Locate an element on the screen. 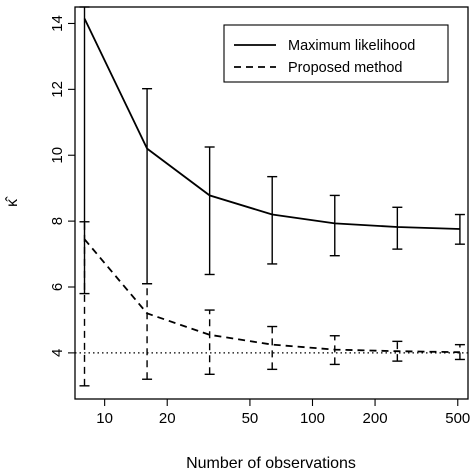 This screenshot has height=474, width=474. x-tick-label: 20 is located at coordinates (167, 418).